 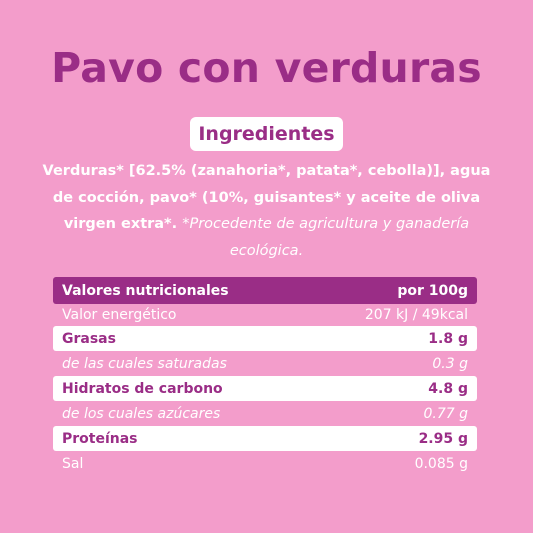 I want to click on row-value: 0.085 g, so click(x=441, y=463).